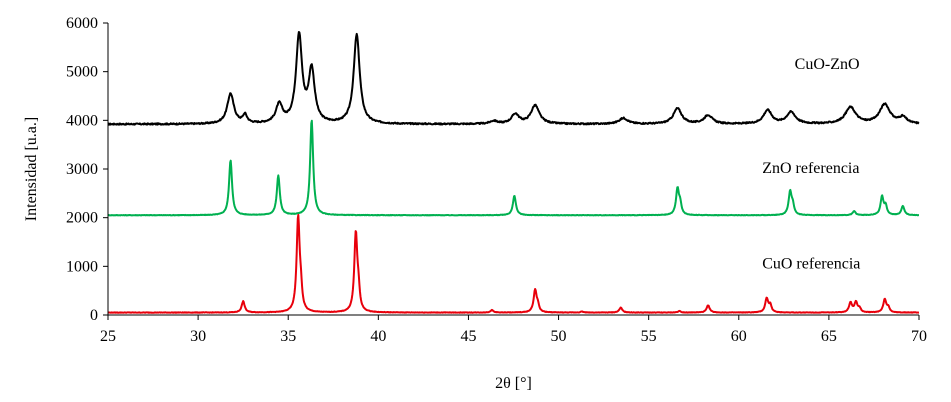  What do you see at coordinates (82, 218) in the screenshot?
I see `y-tick-label: 2000` at bounding box center [82, 218].